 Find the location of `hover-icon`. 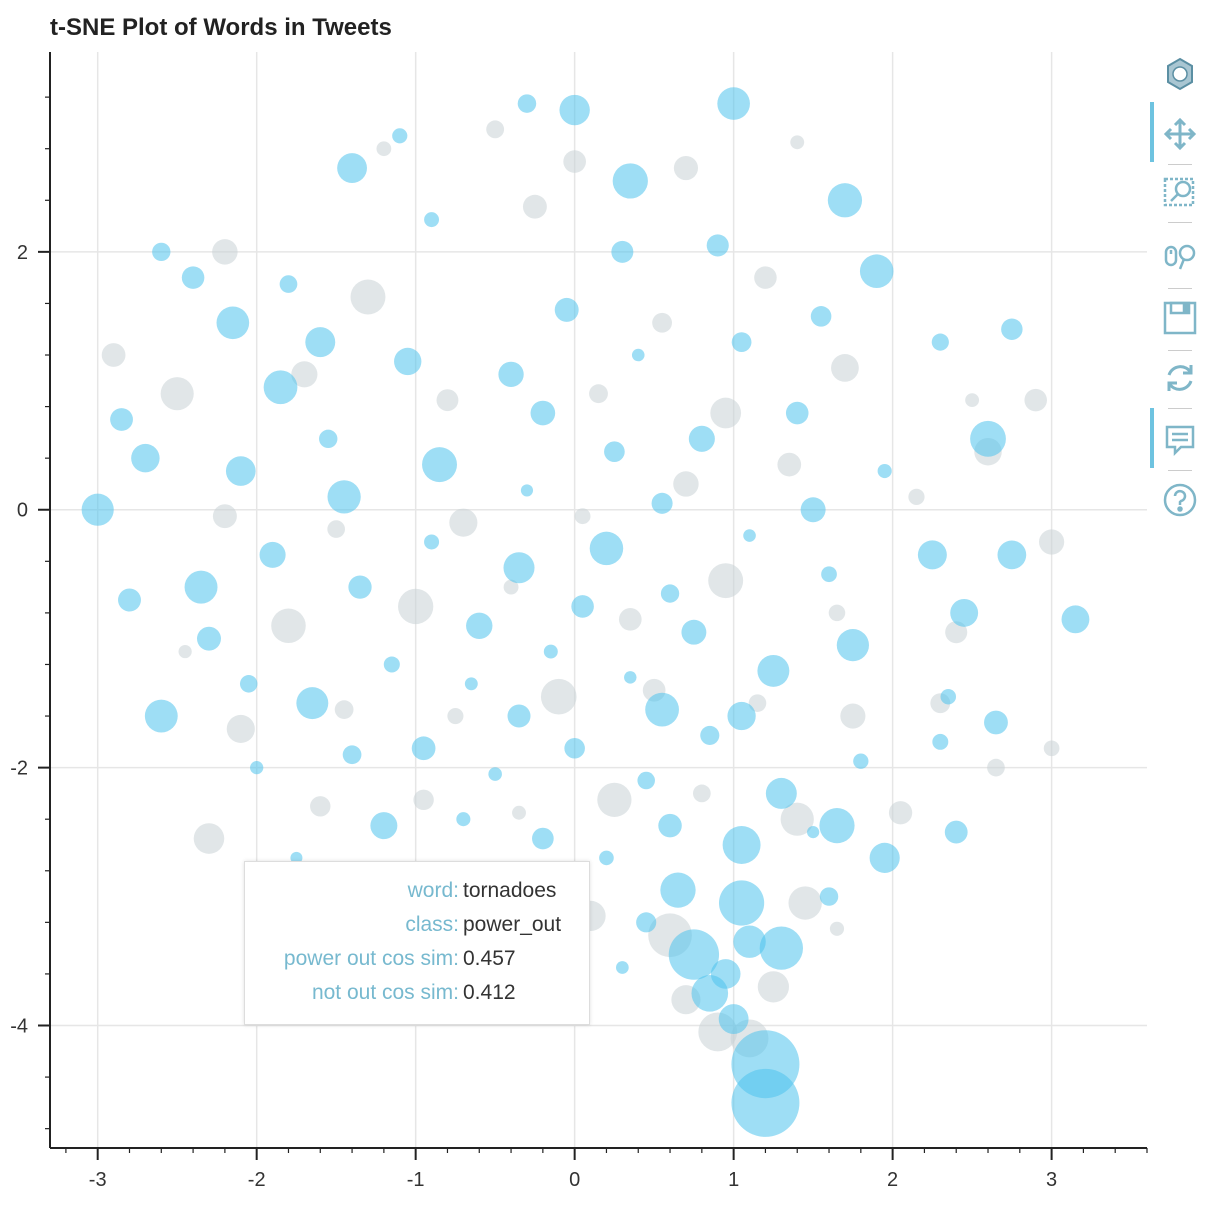

hover-icon is located at coordinates (1180, 440).